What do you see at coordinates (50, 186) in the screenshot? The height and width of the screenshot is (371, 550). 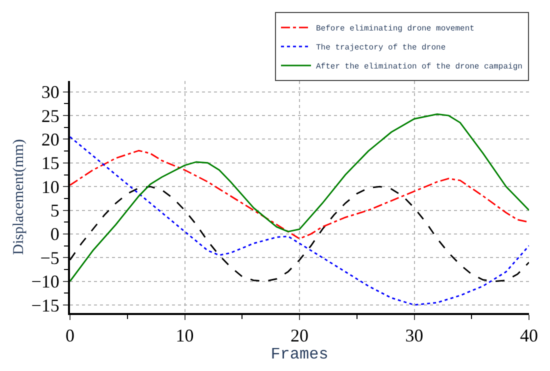 I see `y-tick-label: 10` at bounding box center [50, 186].